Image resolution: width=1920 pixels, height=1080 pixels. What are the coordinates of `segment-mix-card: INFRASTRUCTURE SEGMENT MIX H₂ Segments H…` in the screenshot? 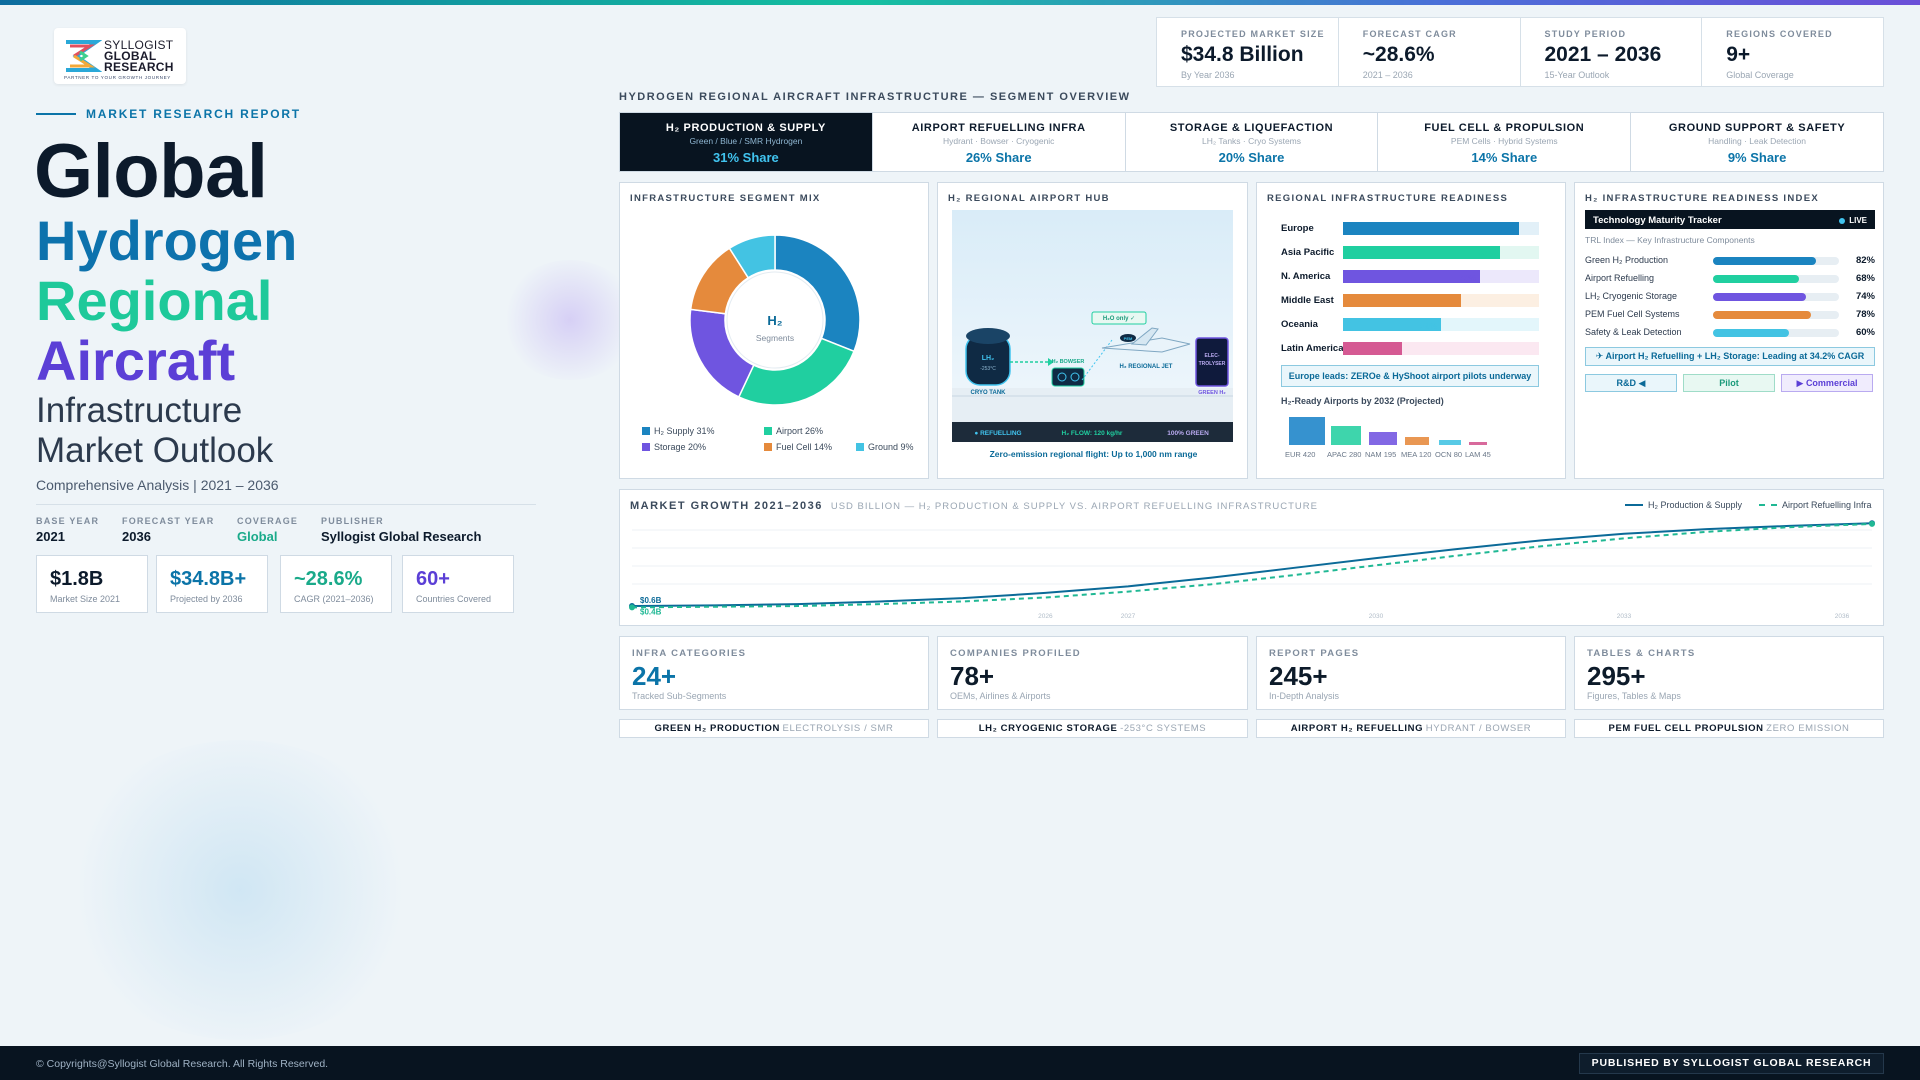 It's located at (774, 330).